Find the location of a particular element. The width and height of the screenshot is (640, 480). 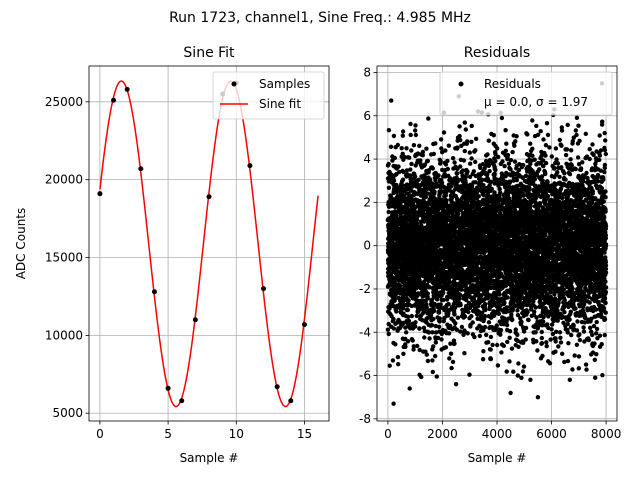

legend-sine-fit-label: Sine fit is located at coordinates (280, 104).